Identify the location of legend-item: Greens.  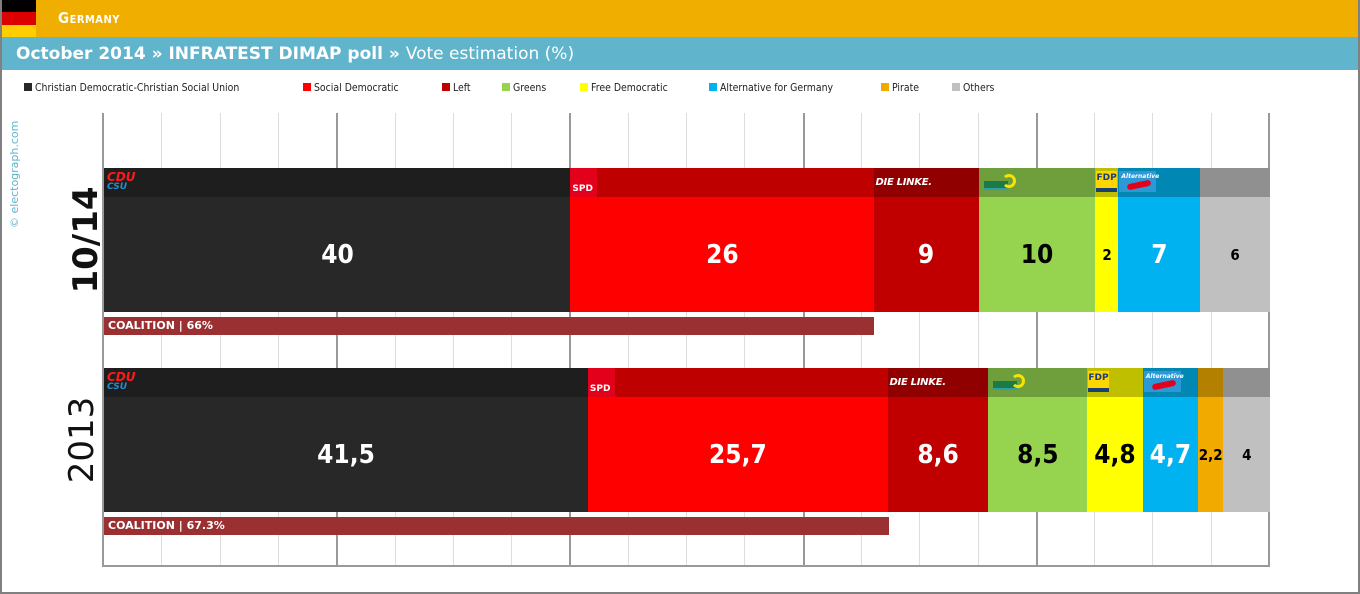
(526, 87).